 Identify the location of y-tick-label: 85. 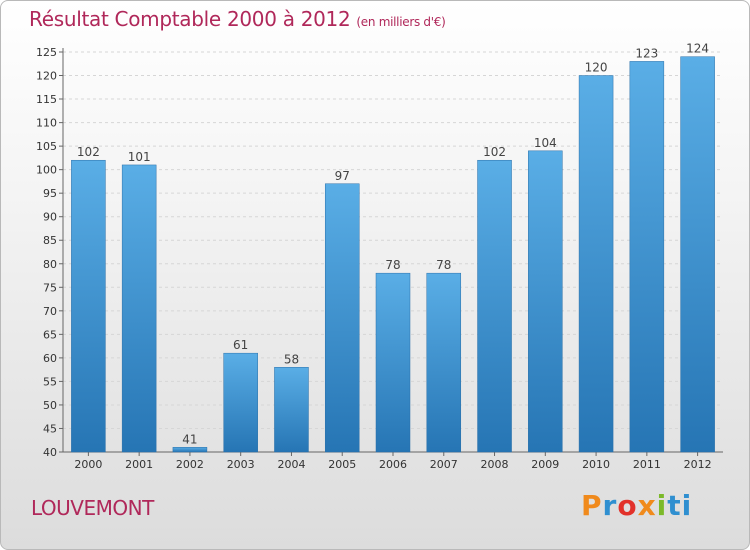
(50, 240).